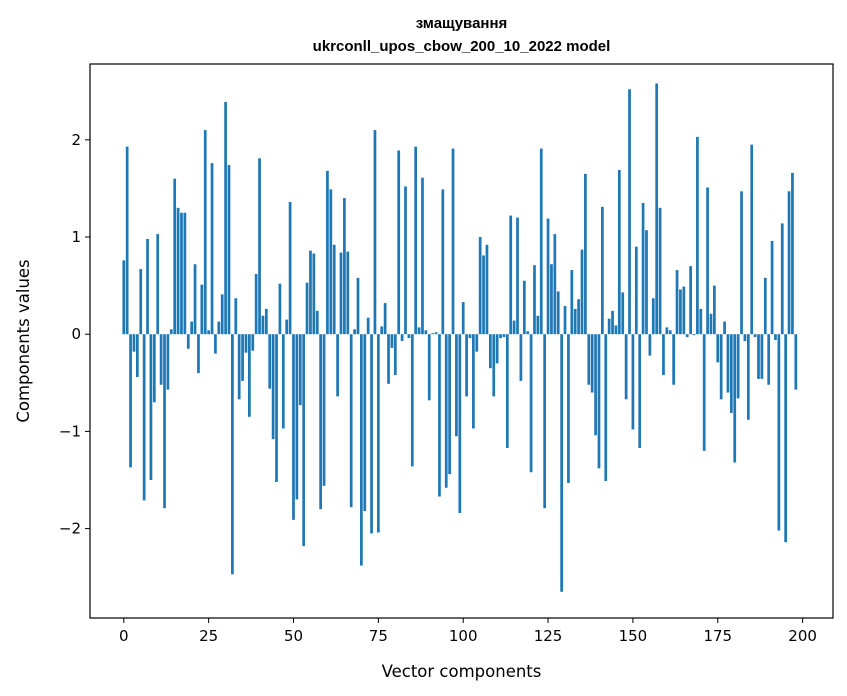 Image resolution: width=847 pixels, height=696 pixels. Describe the element at coordinates (124, 636) in the screenshot. I see `x-tick-label: 0` at that location.